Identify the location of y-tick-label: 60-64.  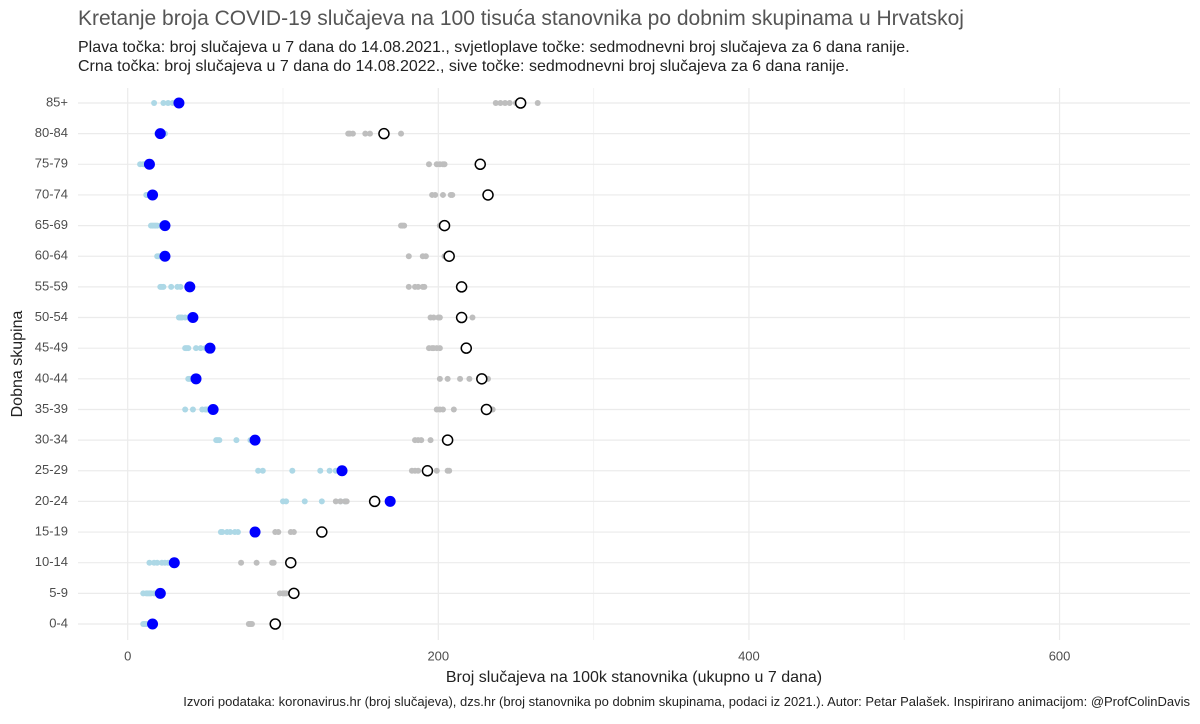
(51, 255).